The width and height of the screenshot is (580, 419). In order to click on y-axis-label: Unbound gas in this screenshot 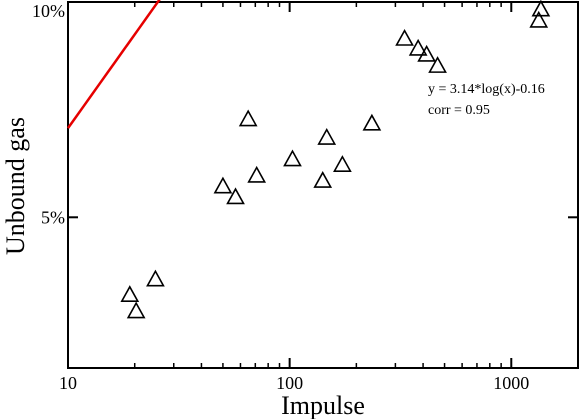, I will do `click(15, 186)`.